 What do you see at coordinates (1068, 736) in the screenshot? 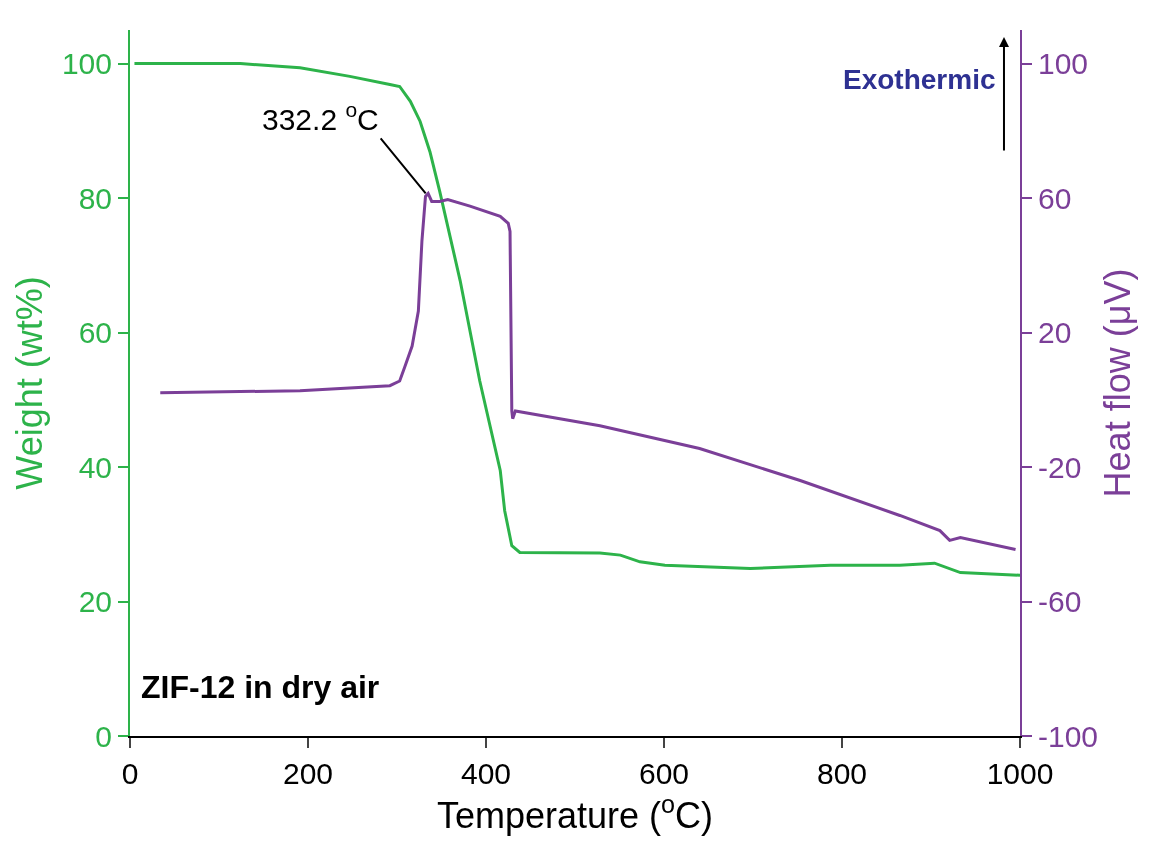
I see `y2-tick-label: -100` at bounding box center [1068, 736].